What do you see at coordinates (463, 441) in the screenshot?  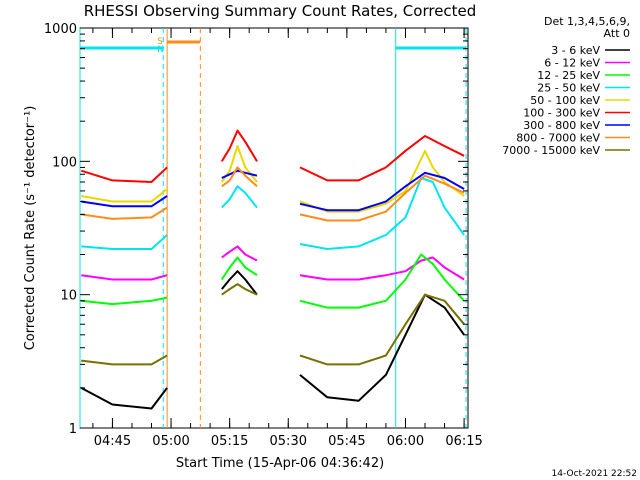 I see `x-tick-label: 06:15` at bounding box center [463, 441].